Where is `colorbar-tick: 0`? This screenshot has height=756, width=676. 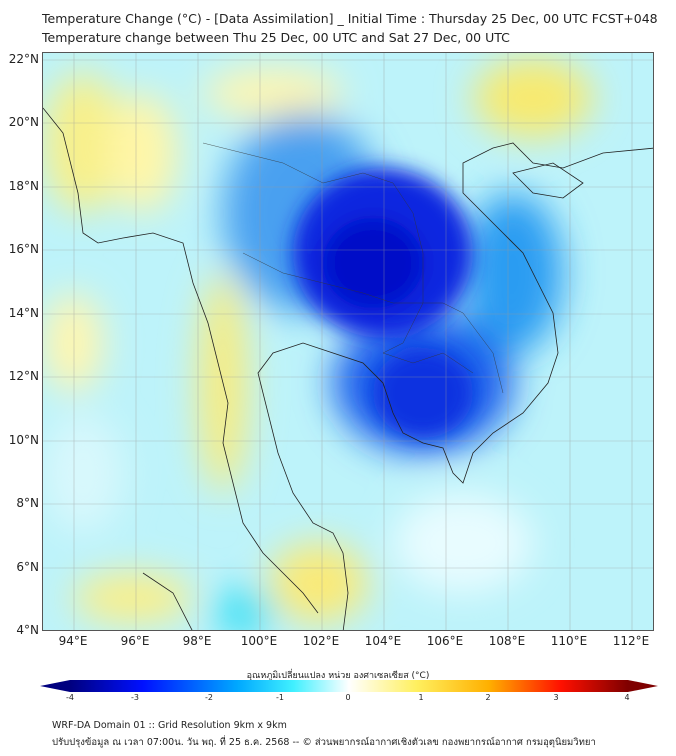 colorbar-tick: 0 is located at coordinates (348, 697).